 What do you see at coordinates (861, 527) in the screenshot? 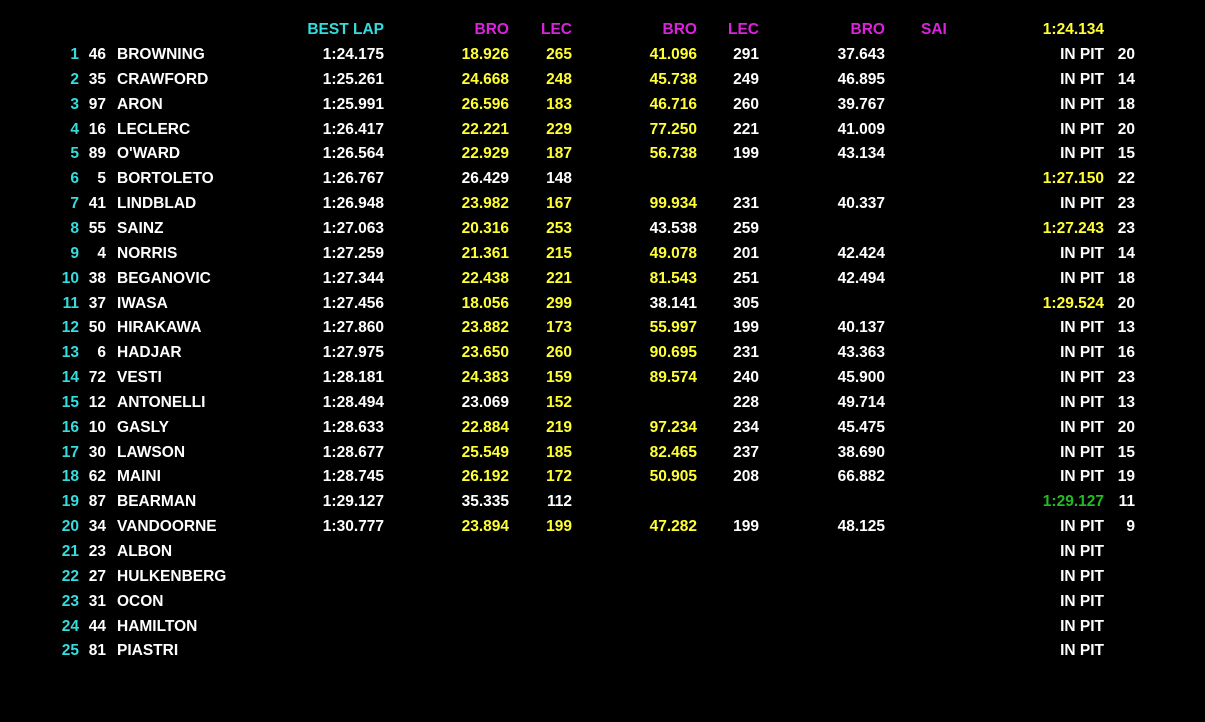
I see `bro-time-3: 48.125` at bounding box center [861, 527].